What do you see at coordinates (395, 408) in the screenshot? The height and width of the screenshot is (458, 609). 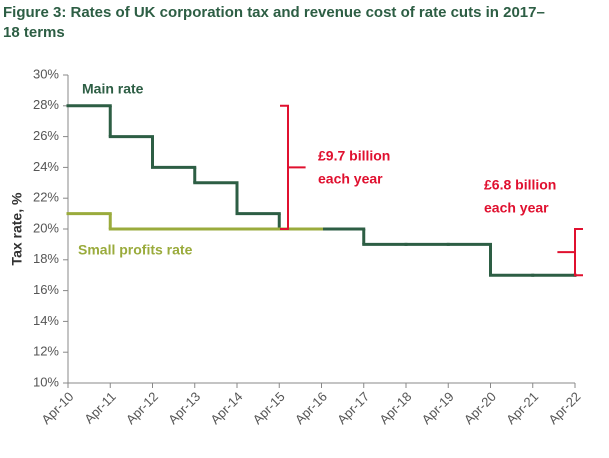 I see `x-tick-label: Apr-18` at bounding box center [395, 408].